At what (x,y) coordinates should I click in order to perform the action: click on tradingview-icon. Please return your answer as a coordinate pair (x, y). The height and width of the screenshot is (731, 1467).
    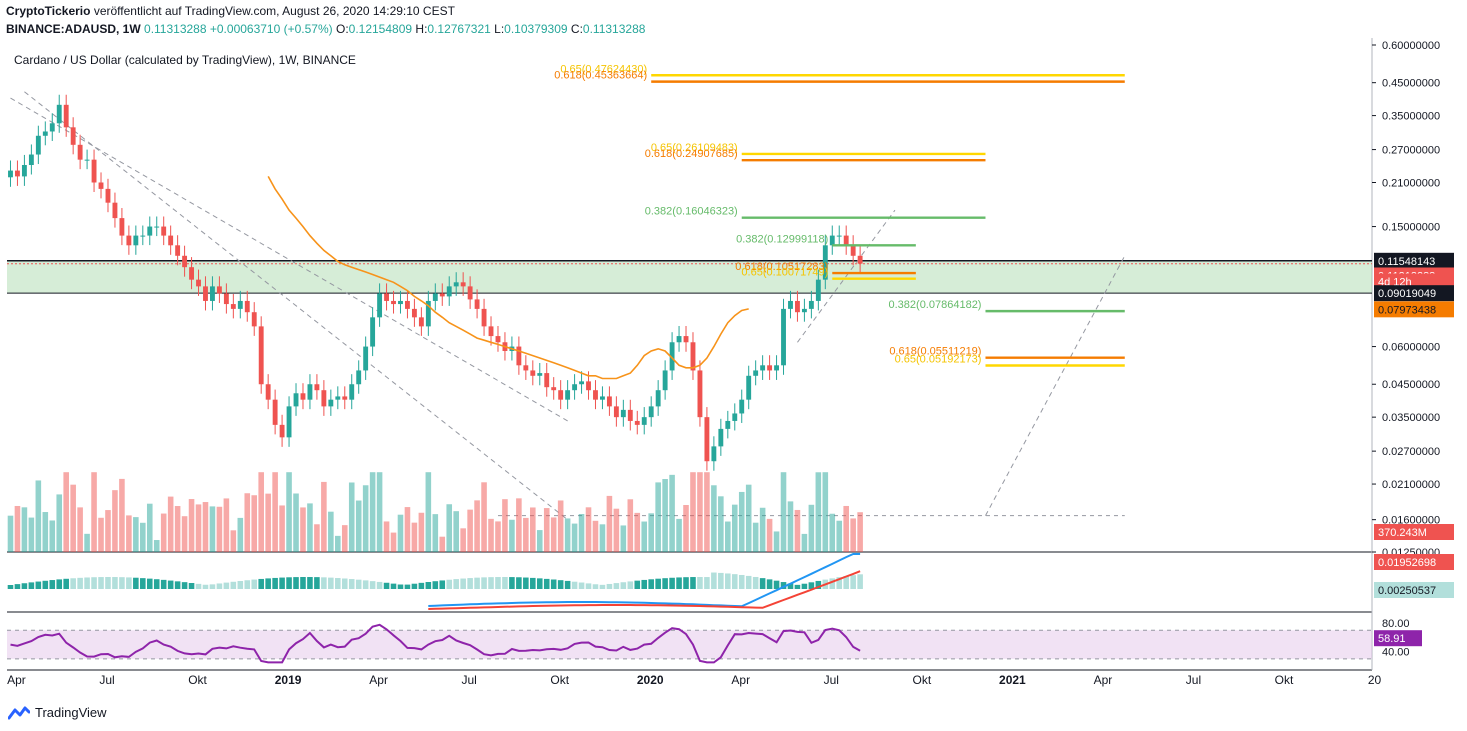
    Looking at the image, I should click on (19, 712).